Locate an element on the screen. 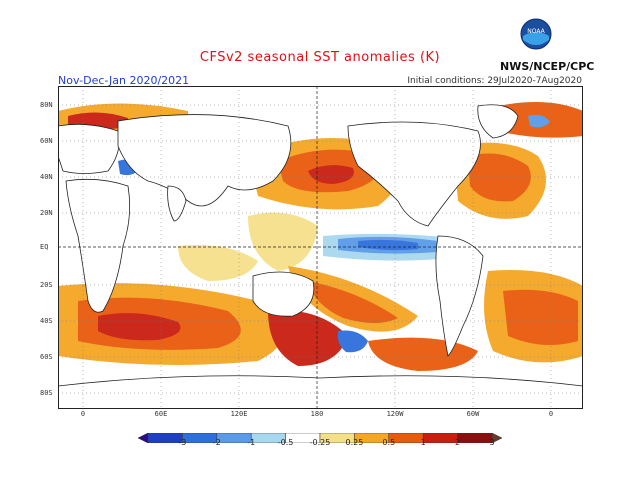 The image size is (640, 495). colorbar-extend-high is located at coordinates (497, 438).